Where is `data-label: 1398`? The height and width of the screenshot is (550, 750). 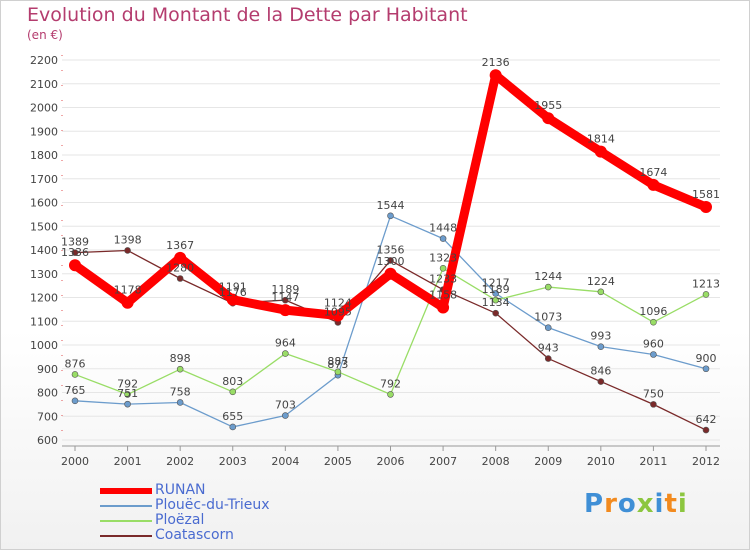
data-label: 1398 is located at coordinates (128, 239).